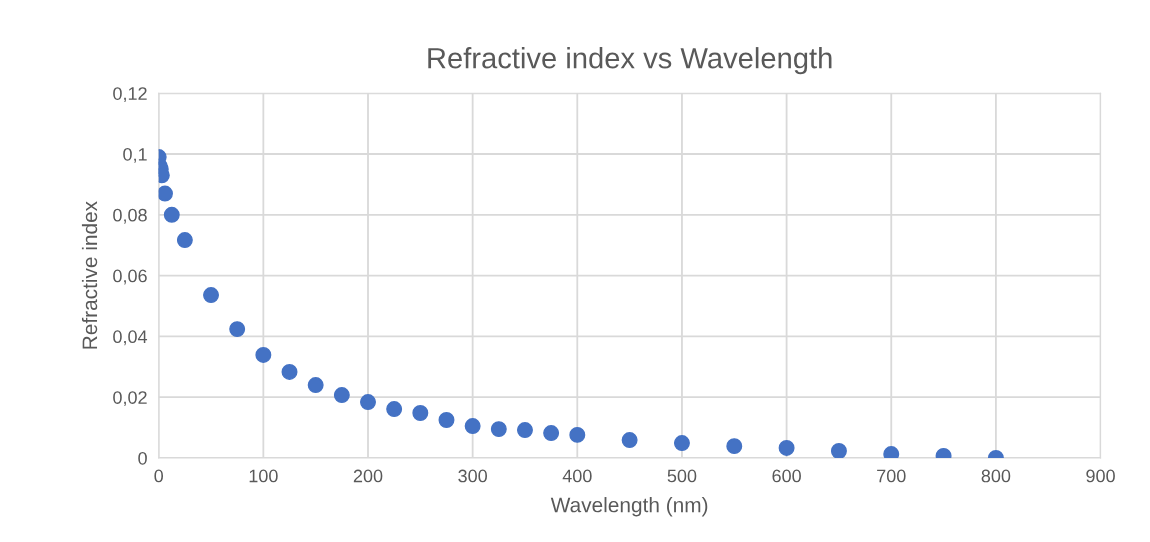  What do you see at coordinates (996, 476) in the screenshot?
I see `x-tick-label: 800` at bounding box center [996, 476].